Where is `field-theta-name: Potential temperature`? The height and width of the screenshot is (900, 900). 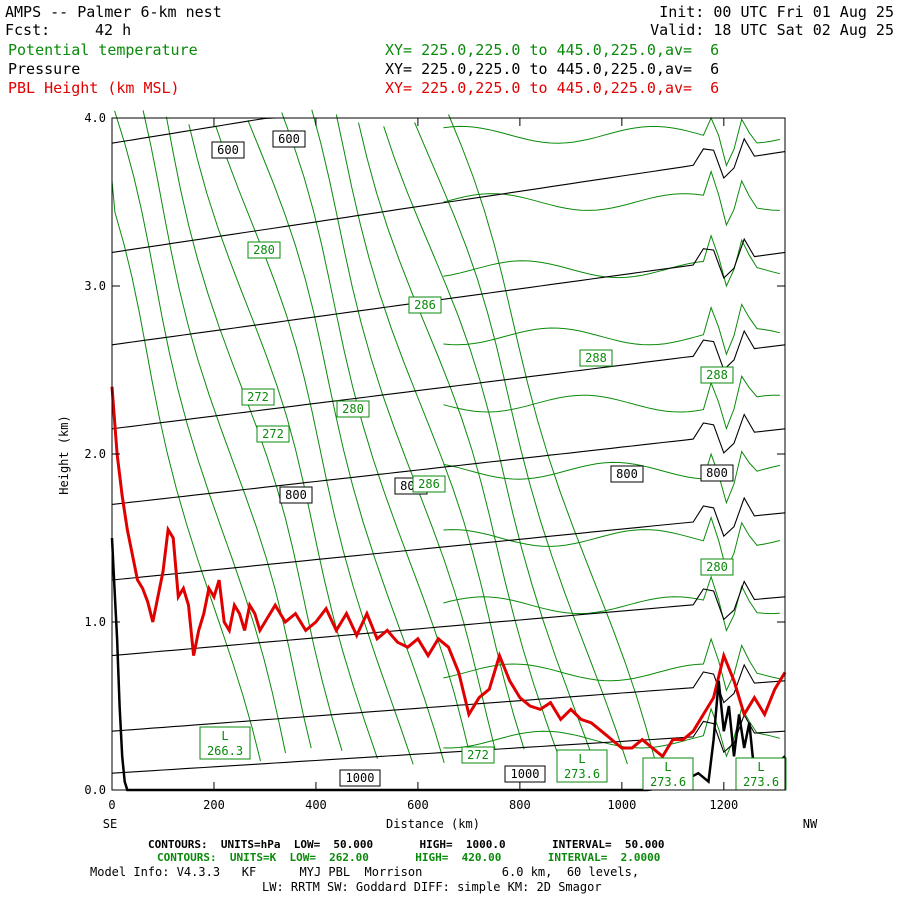
field-theta-name: Potential temperature is located at coordinates (103, 50).